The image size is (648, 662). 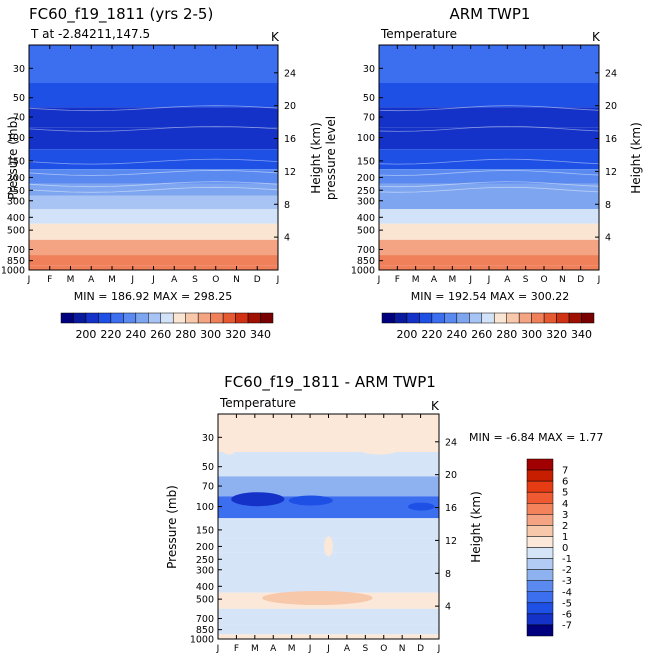 I want to click on panel3-units: K, so click(x=435, y=406).